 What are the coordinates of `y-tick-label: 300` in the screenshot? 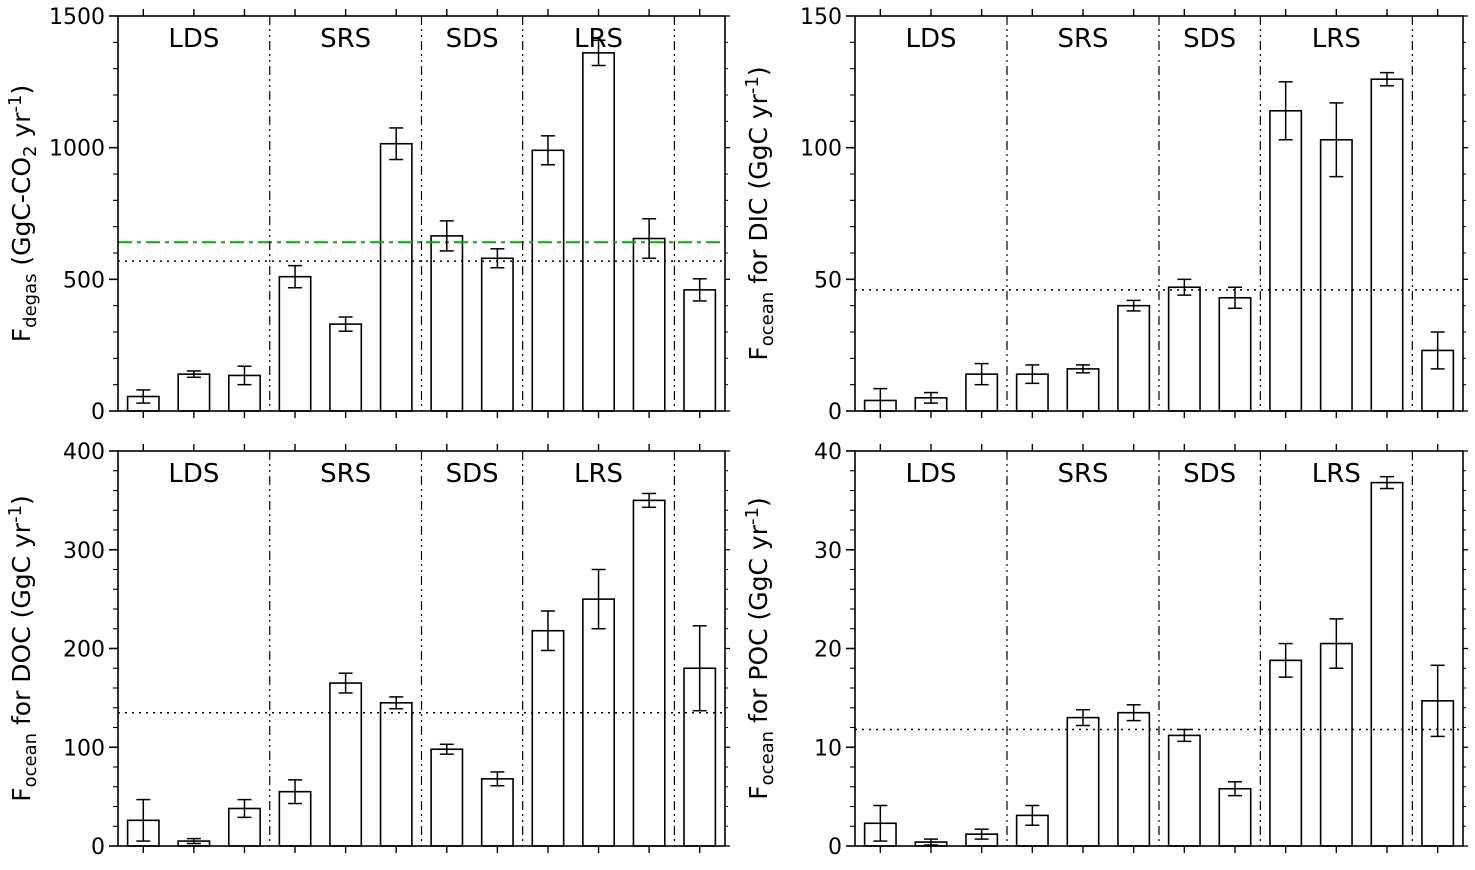 It's located at (84, 551).